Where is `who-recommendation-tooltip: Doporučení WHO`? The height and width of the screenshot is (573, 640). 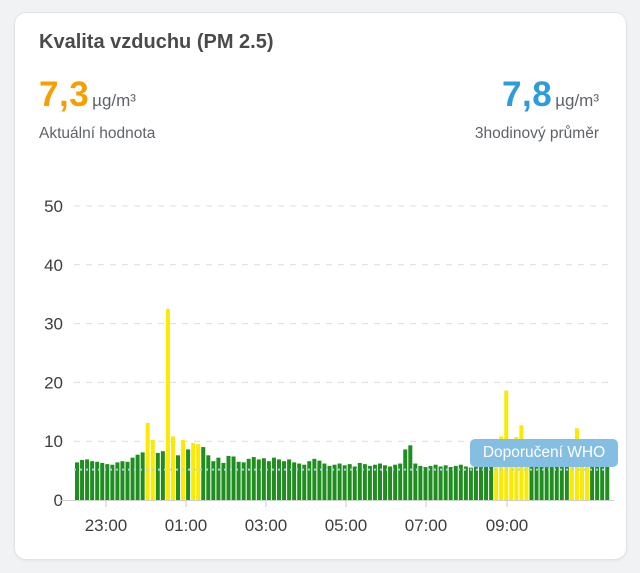 who-recommendation-tooltip: Doporučení WHO is located at coordinates (544, 453).